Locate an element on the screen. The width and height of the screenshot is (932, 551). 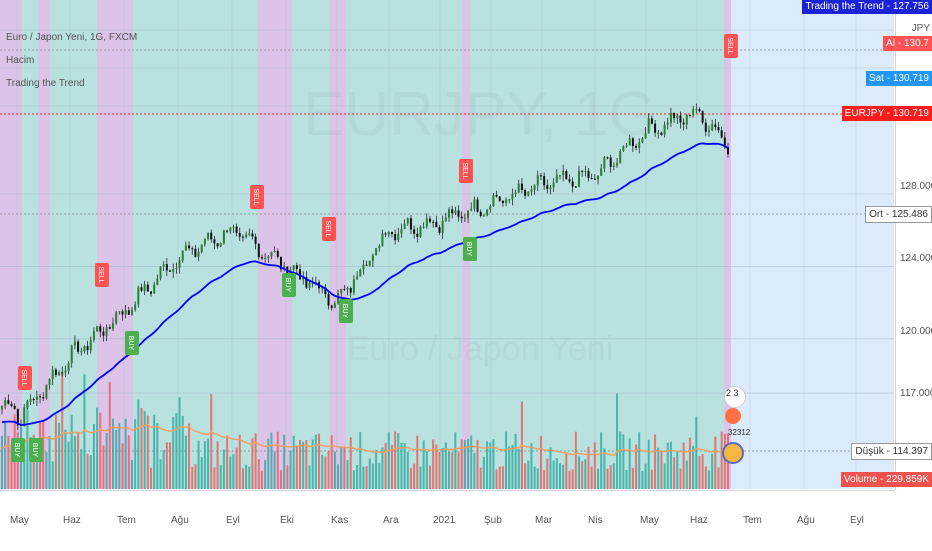
x-tick-tem: Tem is located at coordinates (126, 520).